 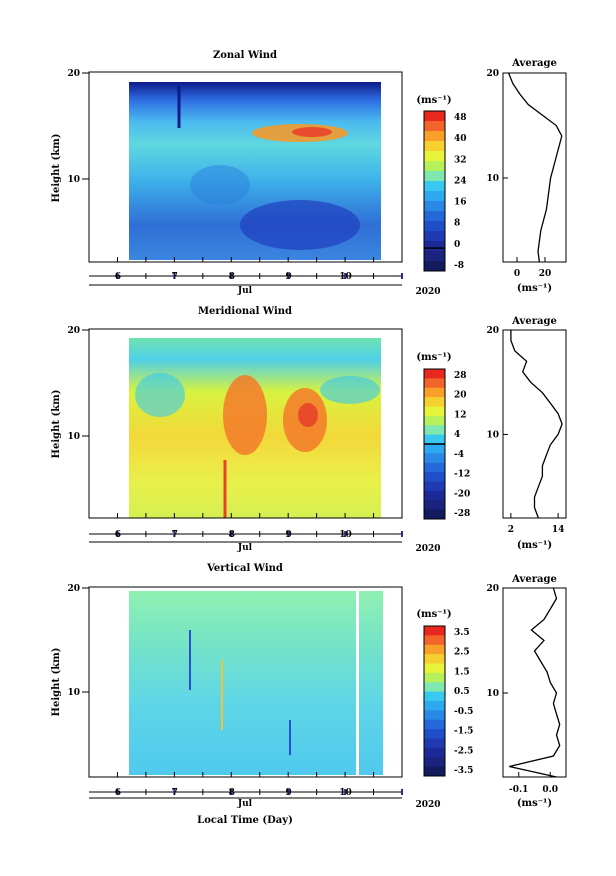 I want to click on average-profile-2: Average 20 10 -0.1 0.0 (ms⁻¹), so click(x=526, y=691).